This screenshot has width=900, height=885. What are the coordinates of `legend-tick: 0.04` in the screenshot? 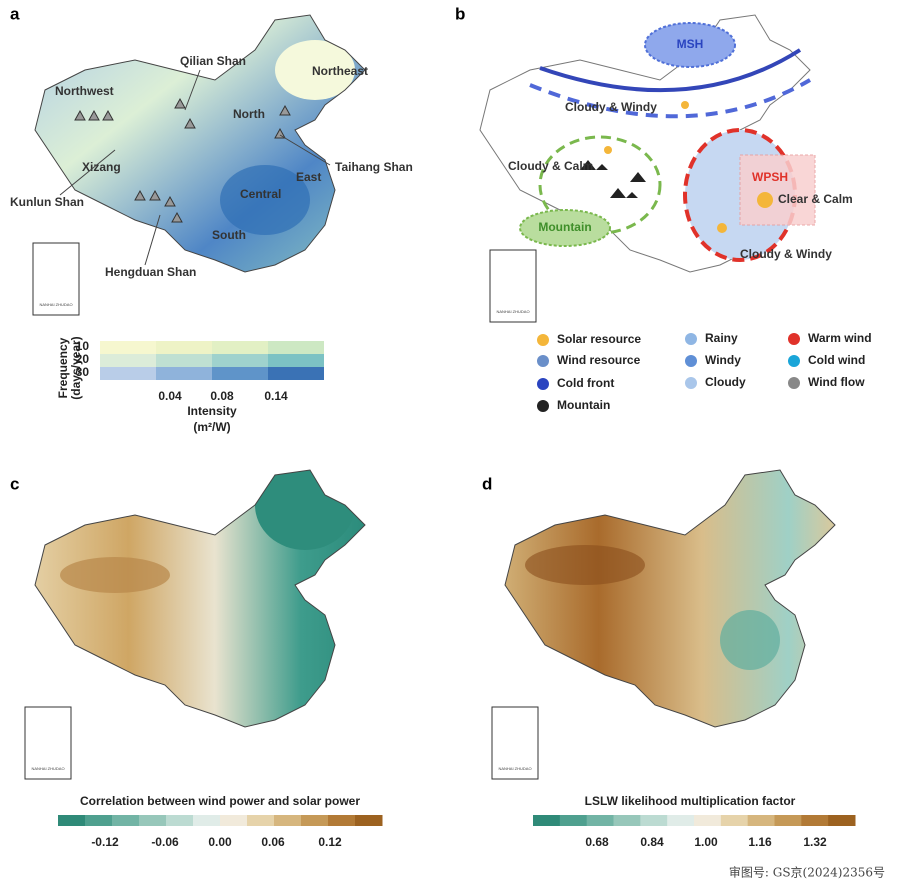 It's located at (170, 396).